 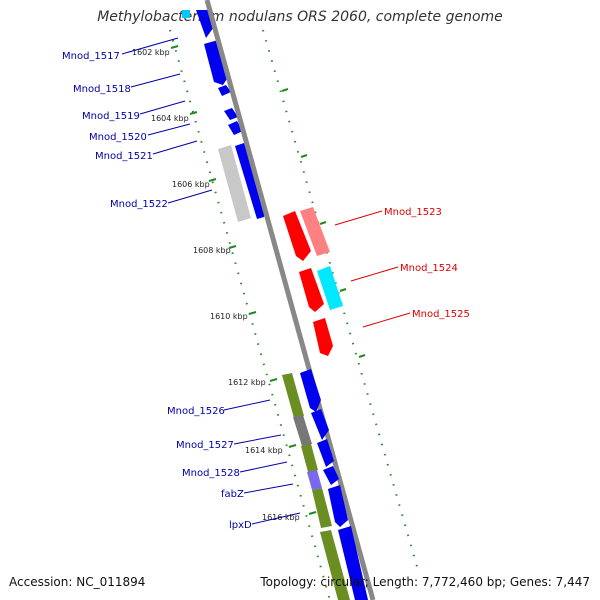 What do you see at coordinates (102, 89) in the screenshot?
I see `gene-label-mnod-1518: Mnod_1518` at bounding box center [102, 89].